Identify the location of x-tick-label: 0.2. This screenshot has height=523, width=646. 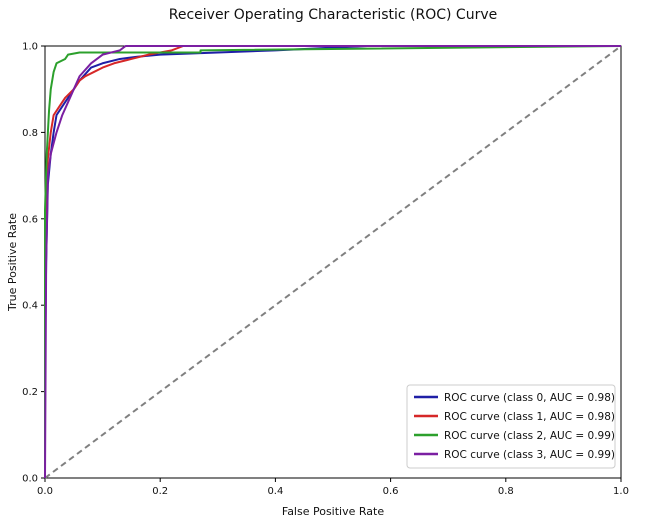
(160, 491).